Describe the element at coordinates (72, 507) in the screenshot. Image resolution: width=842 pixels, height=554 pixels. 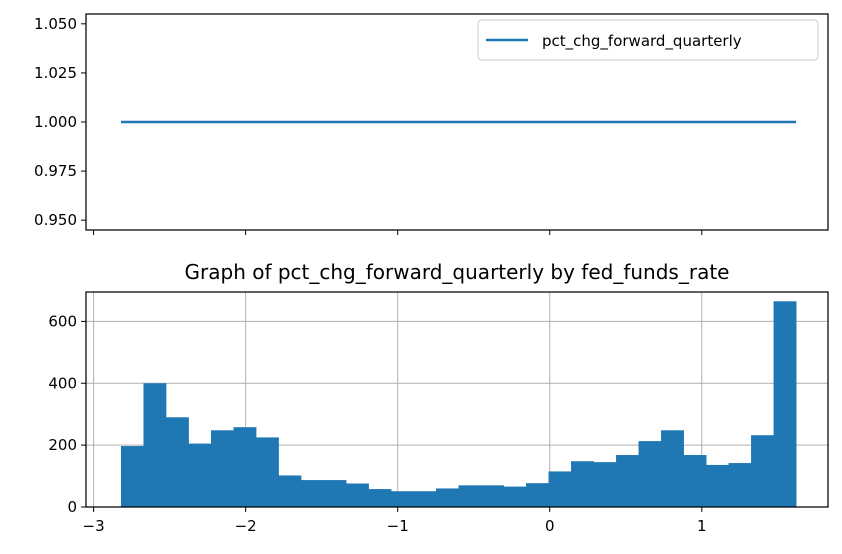
I see `histogram-y-tick-label: 0` at that location.